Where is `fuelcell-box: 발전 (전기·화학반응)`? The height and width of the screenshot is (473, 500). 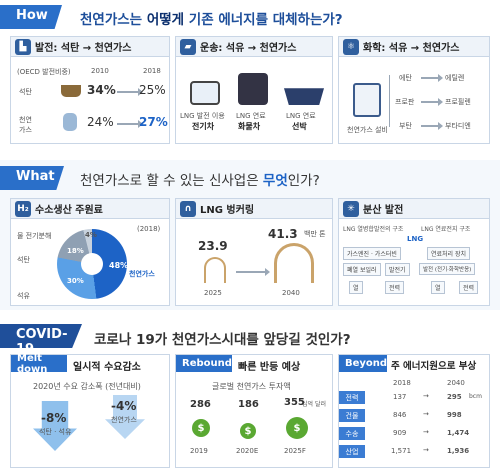
fuelcell-box: 발전 (전기·화학반응) is located at coordinates (447, 269).